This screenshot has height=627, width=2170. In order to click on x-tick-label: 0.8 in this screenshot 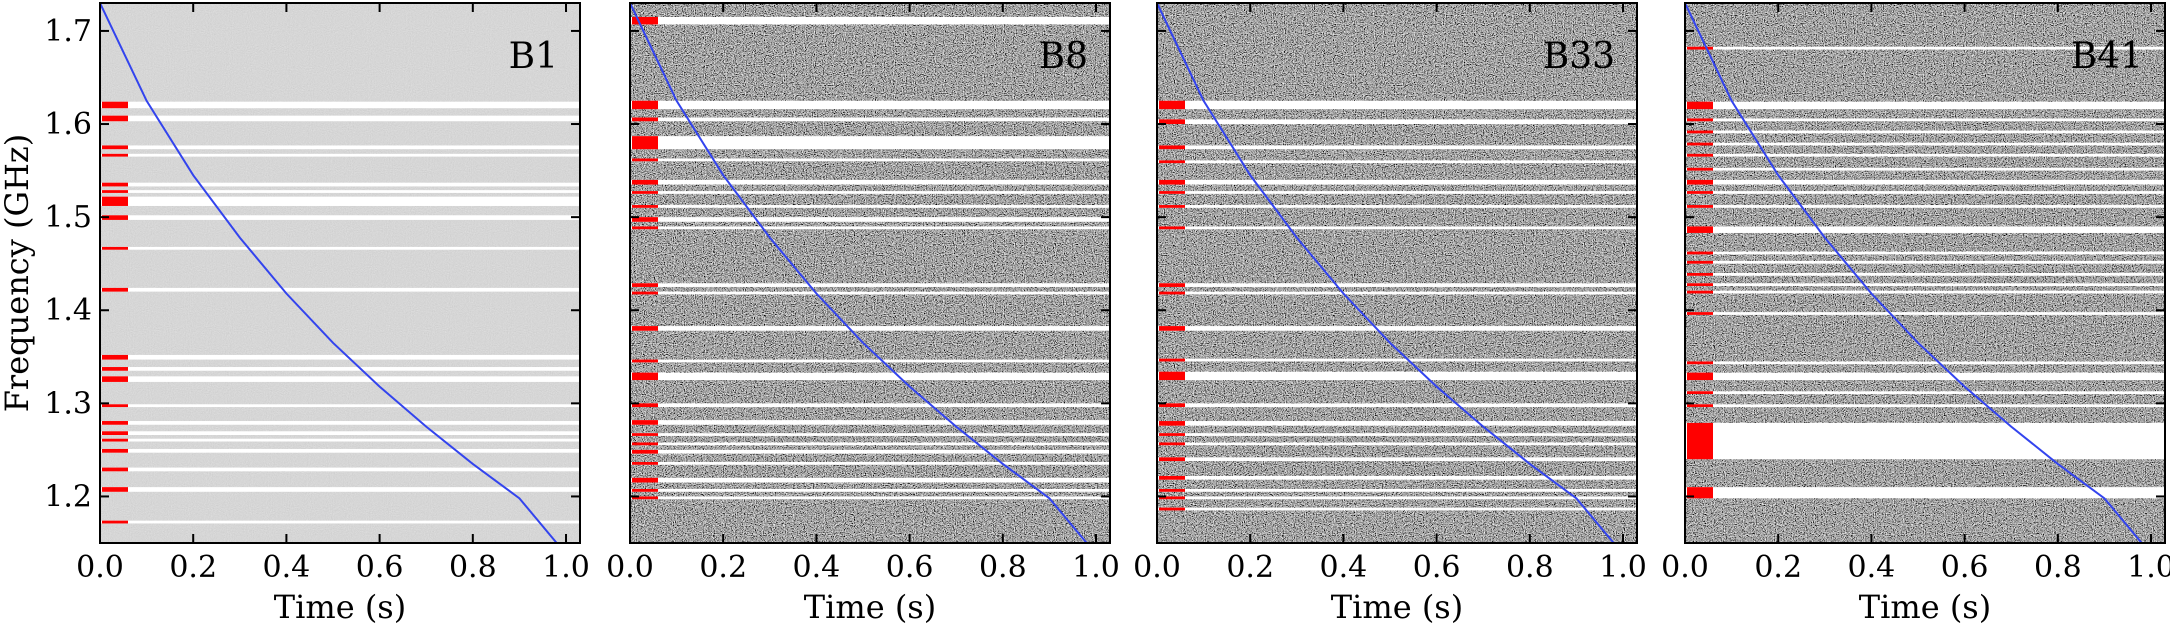, I will do `click(473, 567)`.